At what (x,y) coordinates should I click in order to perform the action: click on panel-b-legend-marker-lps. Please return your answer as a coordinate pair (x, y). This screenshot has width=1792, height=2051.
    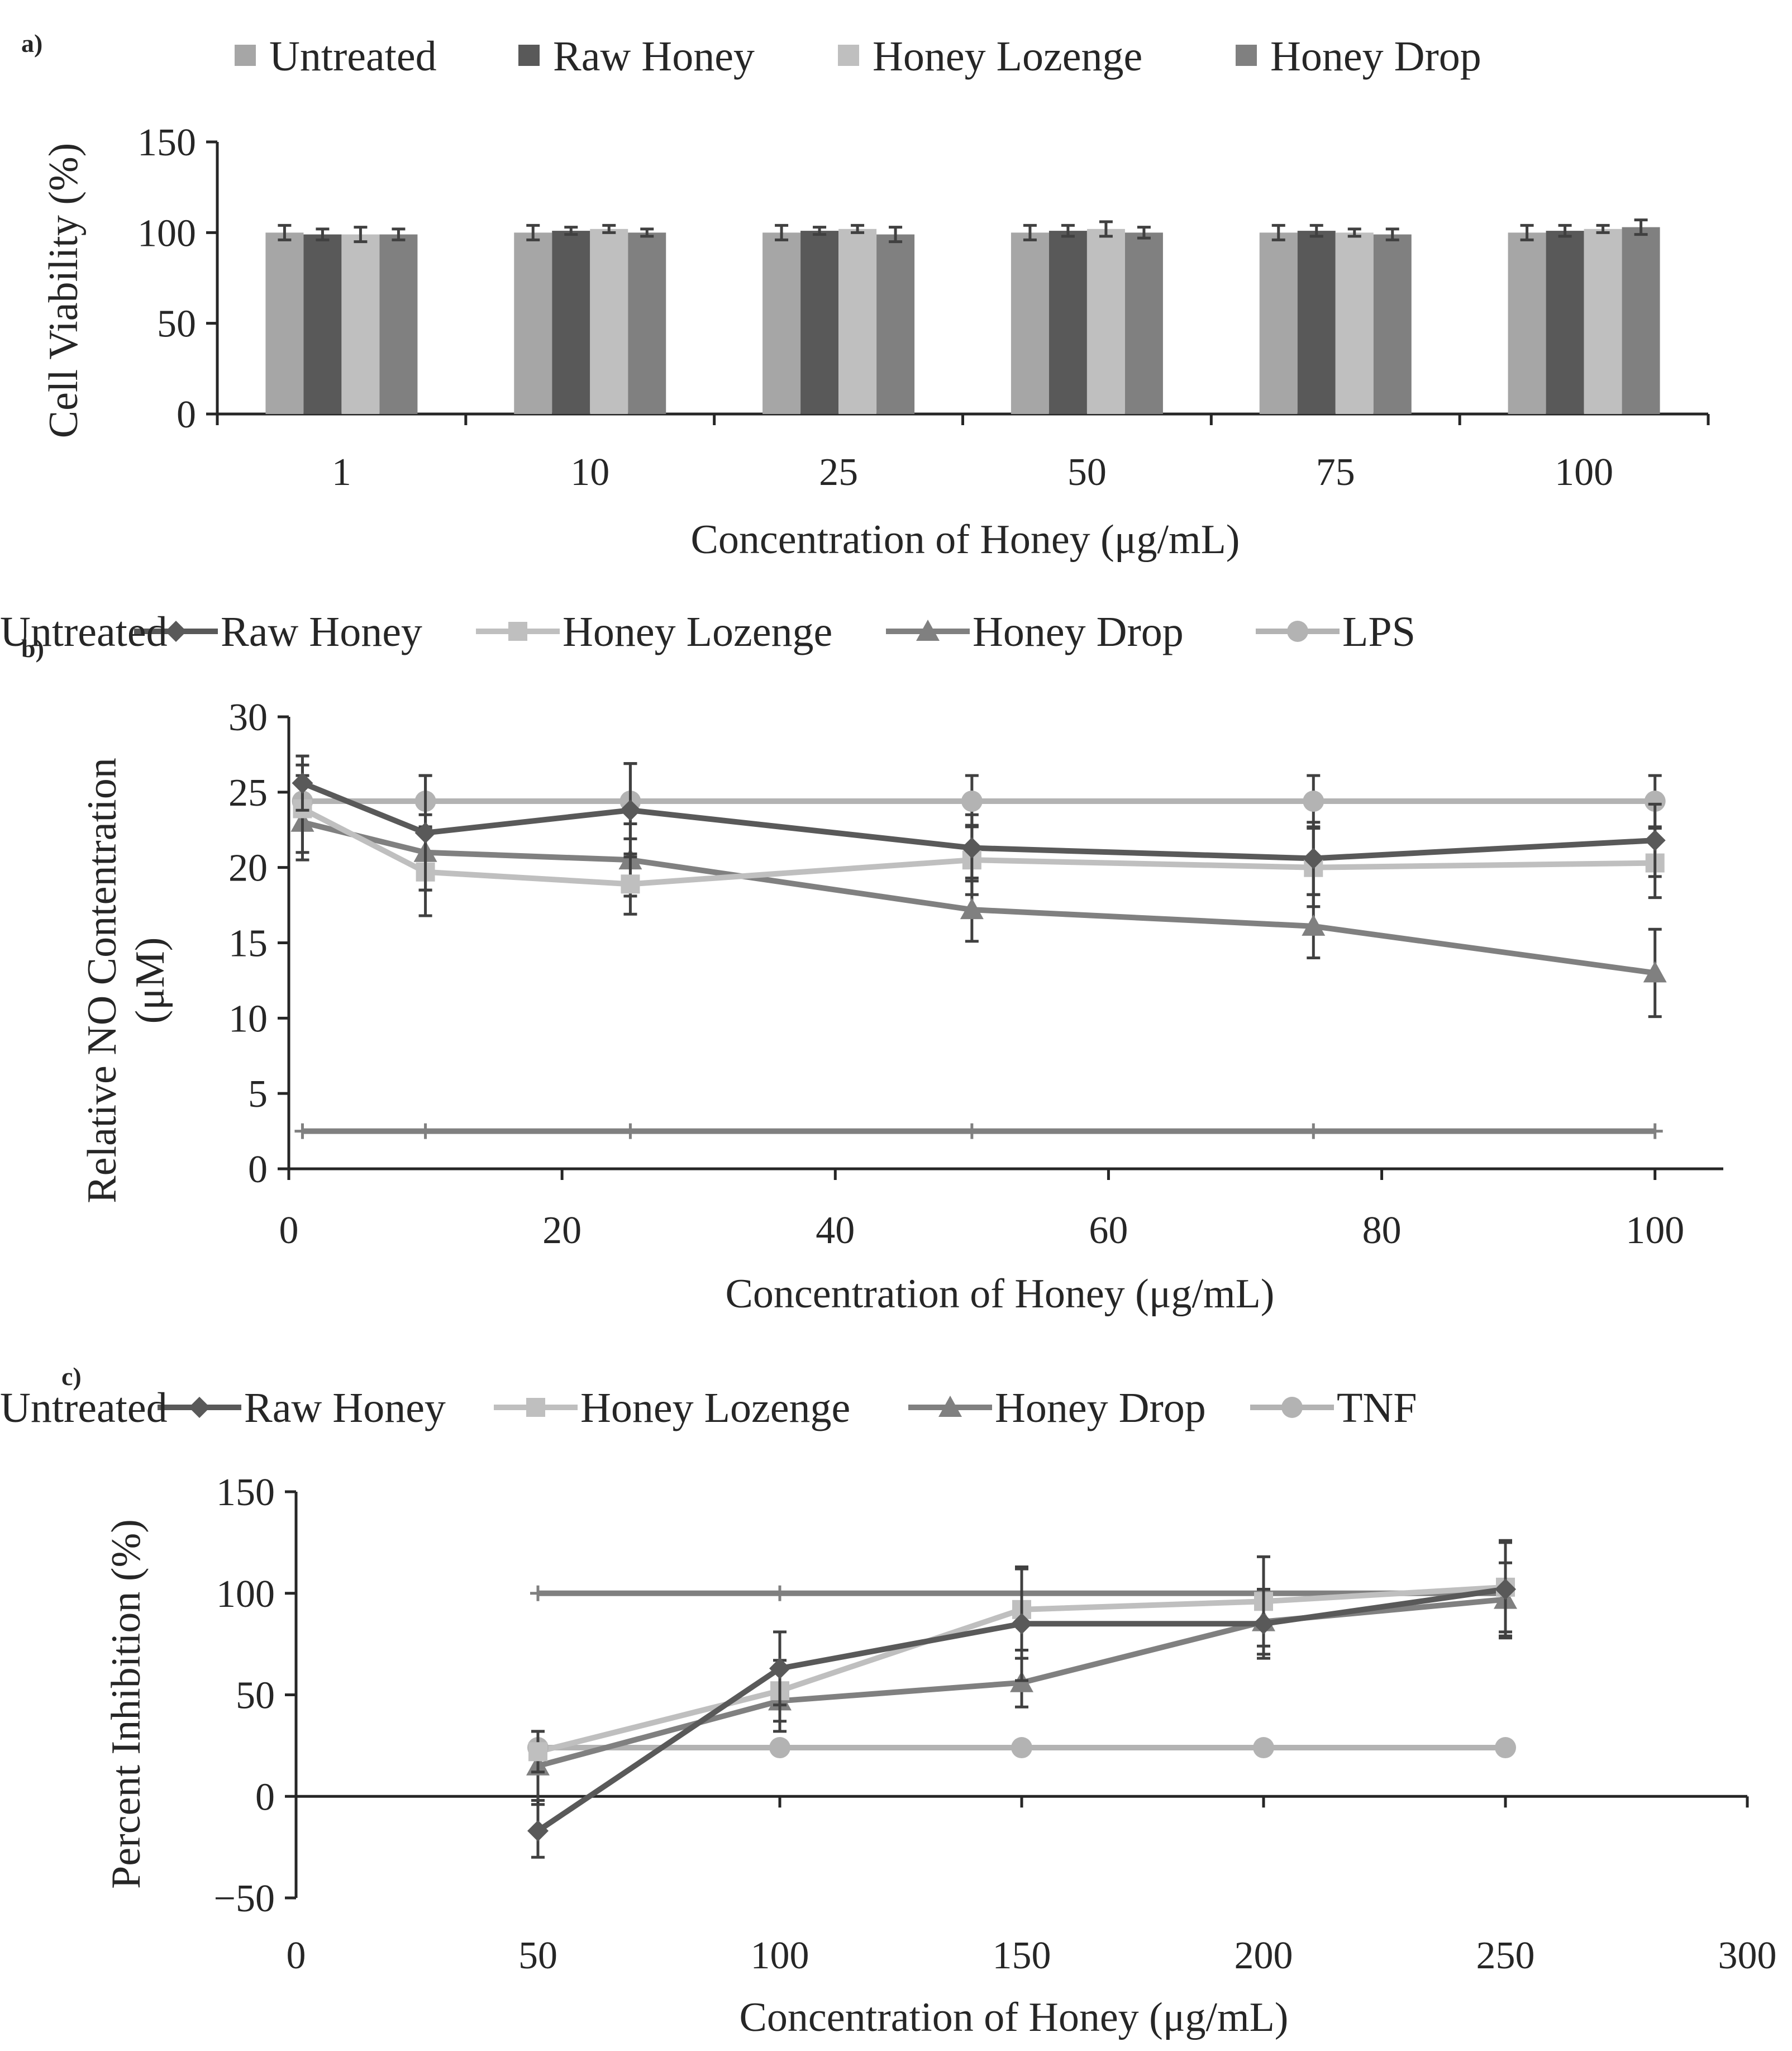
    Looking at the image, I should click on (1297, 631).